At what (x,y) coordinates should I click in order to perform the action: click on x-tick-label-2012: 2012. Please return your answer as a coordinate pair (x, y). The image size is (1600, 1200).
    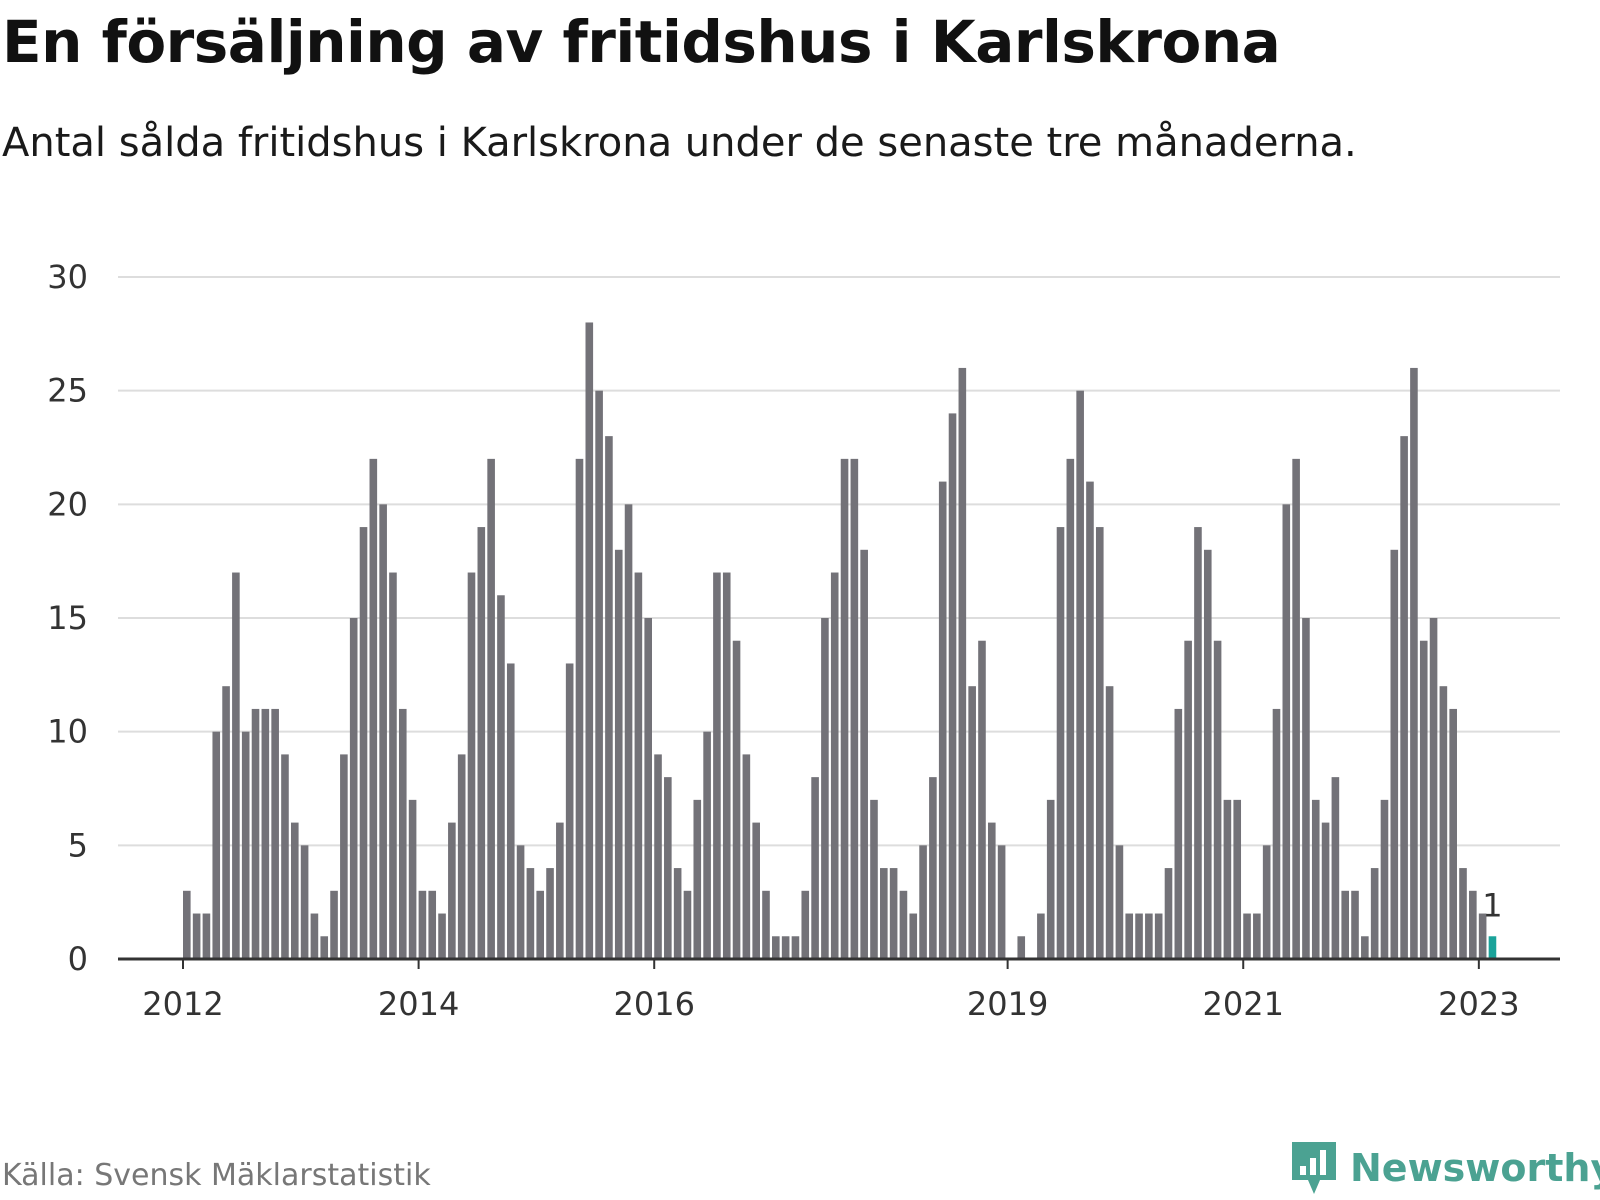
    Looking at the image, I should click on (182, 1004).